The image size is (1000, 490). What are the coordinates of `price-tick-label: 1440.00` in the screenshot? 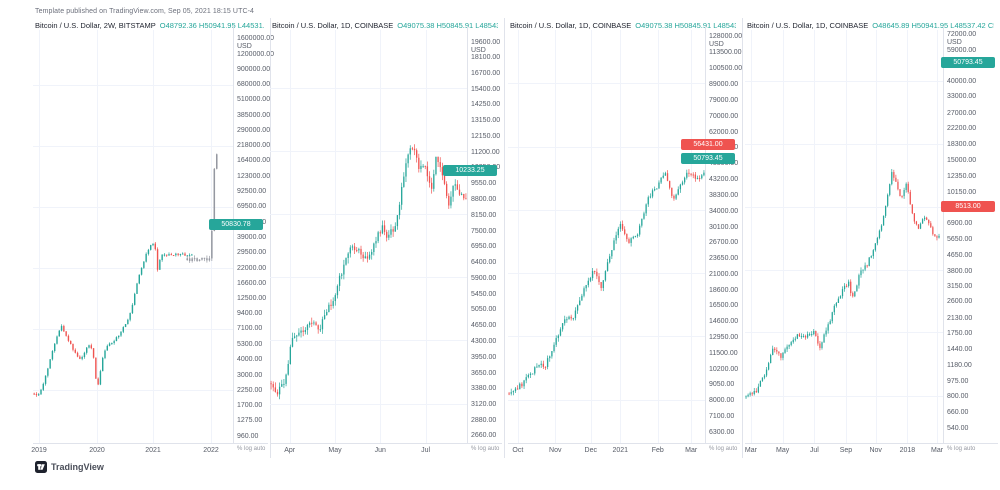 It's located at (960, 350).